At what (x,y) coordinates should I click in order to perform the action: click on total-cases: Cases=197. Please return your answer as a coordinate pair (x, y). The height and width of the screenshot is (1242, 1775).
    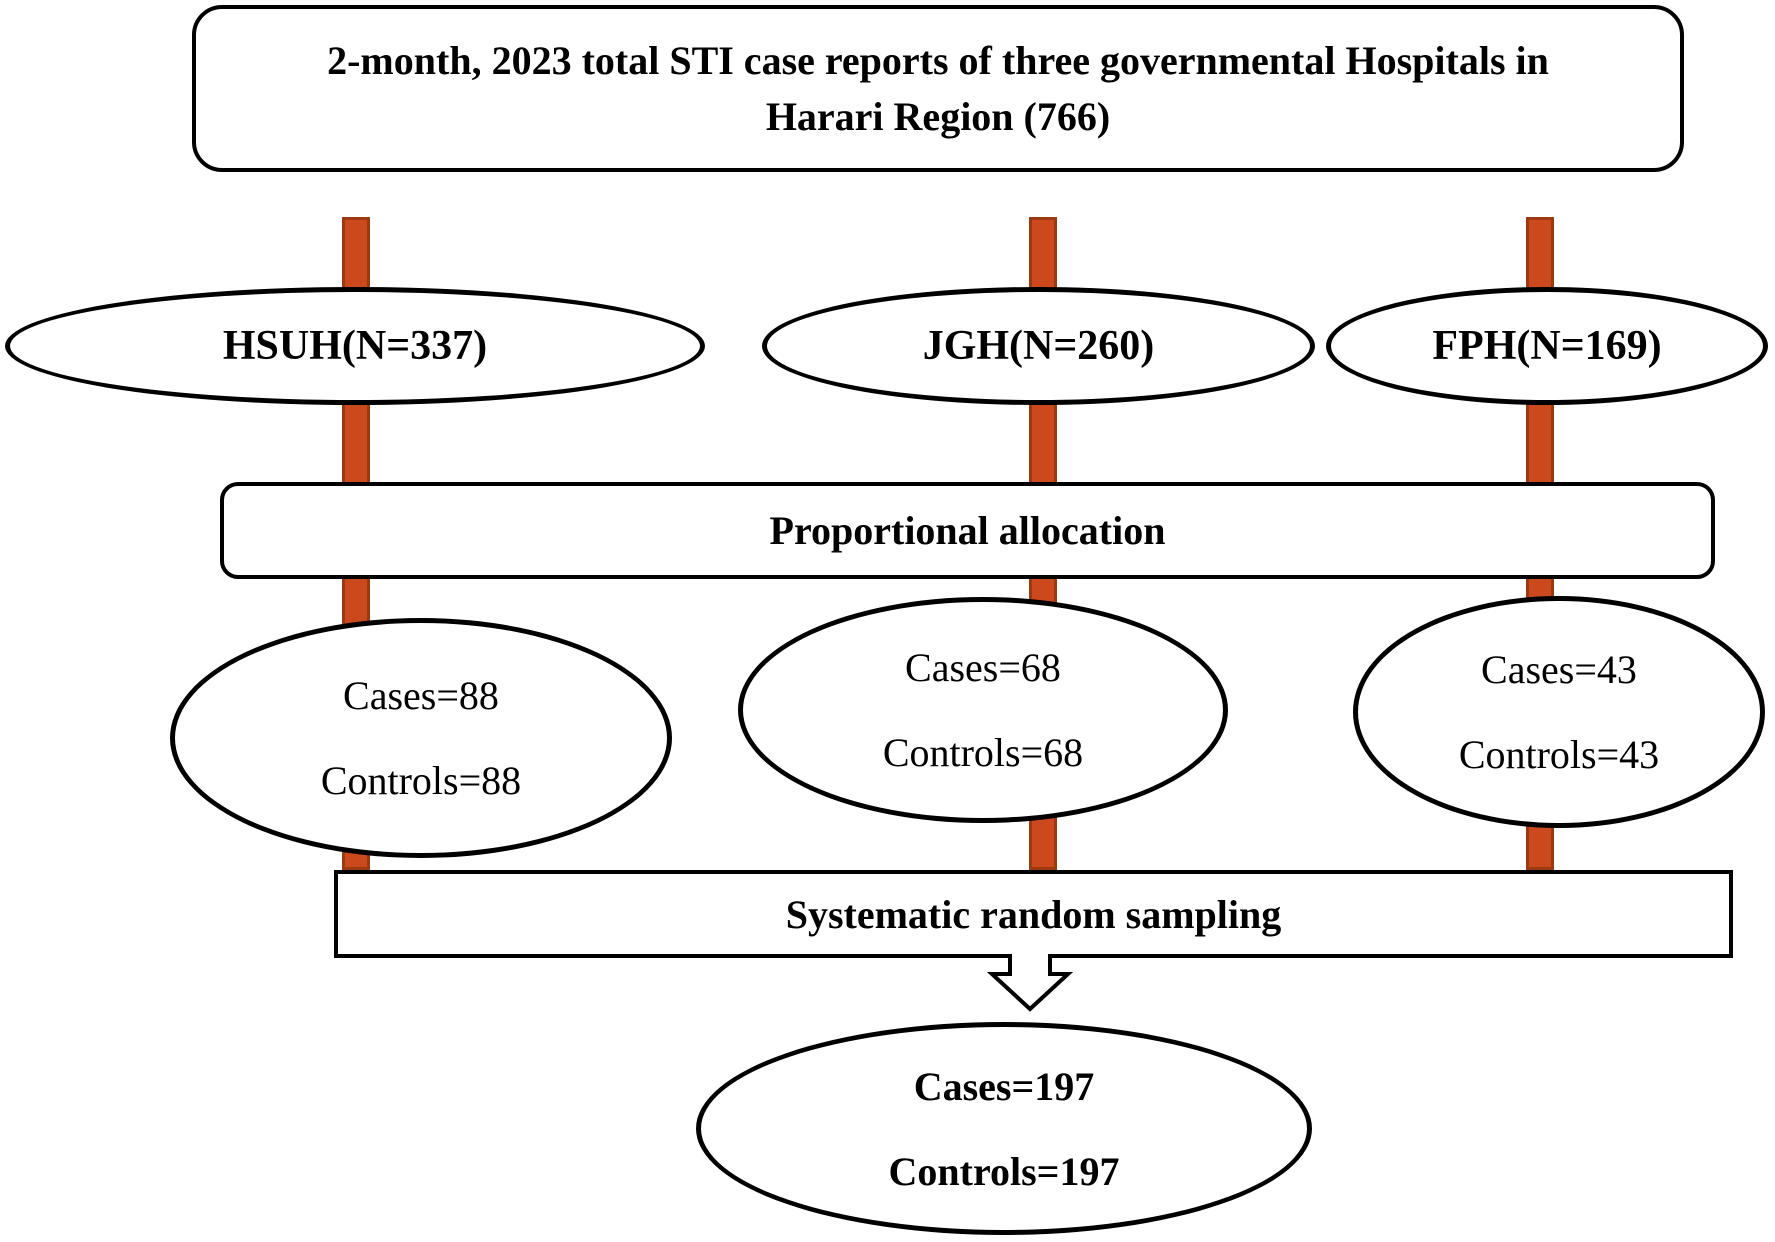
    Looking at the image, I should click on (1004, 1086).